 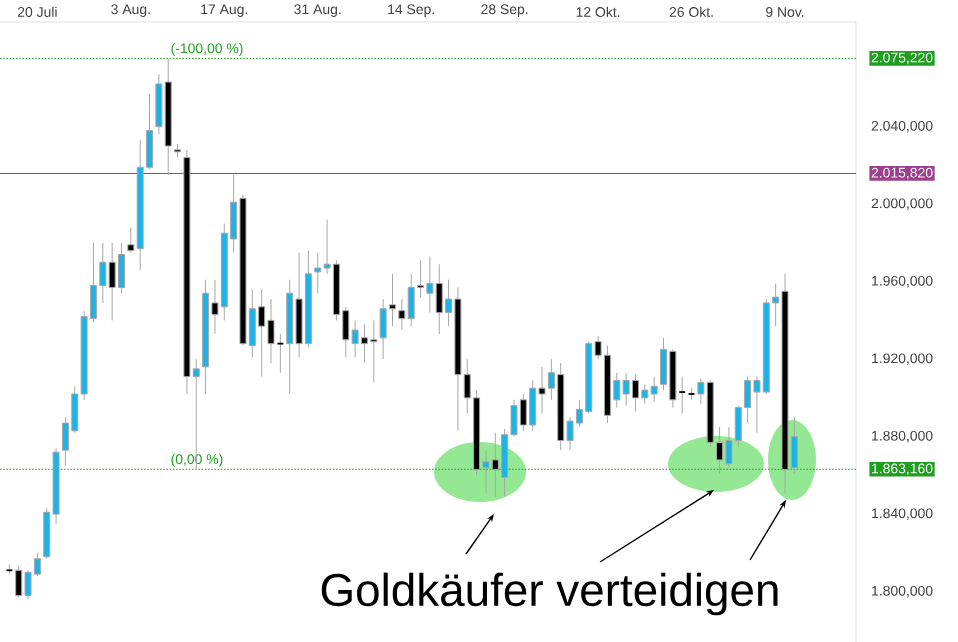 What do you see at coordinates (549, 594) in the screenshot?
I see `annotation: Goldkäufer verteidigen` at bounding box center [549, 594].